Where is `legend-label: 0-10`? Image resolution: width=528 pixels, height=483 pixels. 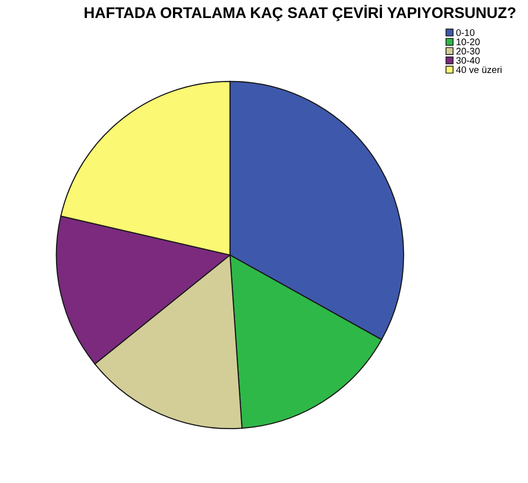
legend-label: 0-10 is located at coordinates (465, 32).